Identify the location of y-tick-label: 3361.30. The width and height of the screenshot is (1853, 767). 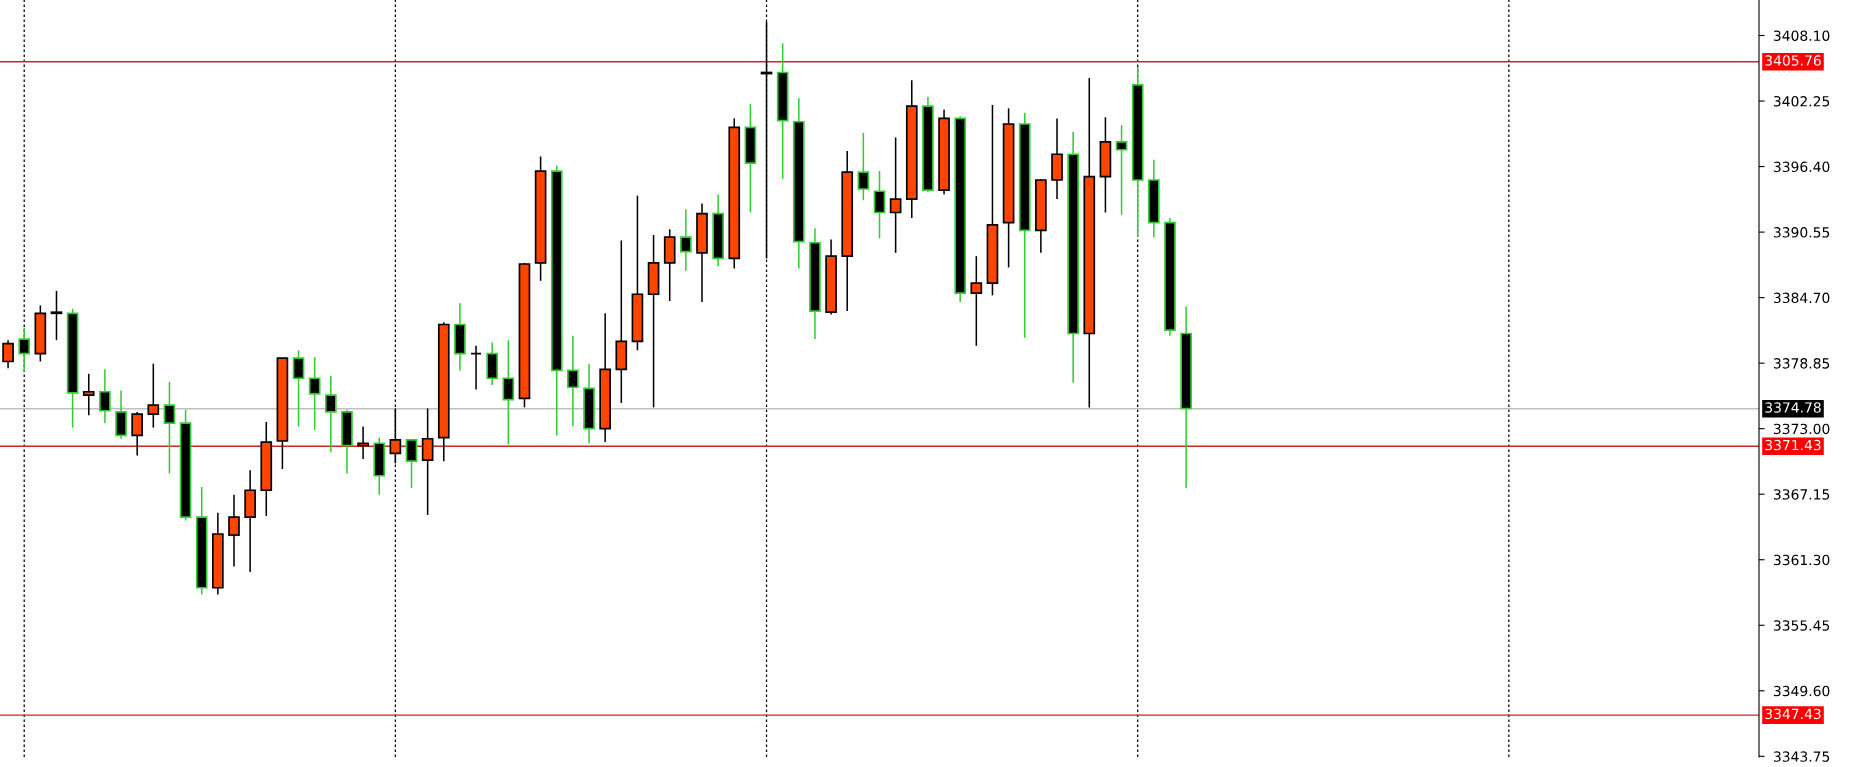
(1801, 560).